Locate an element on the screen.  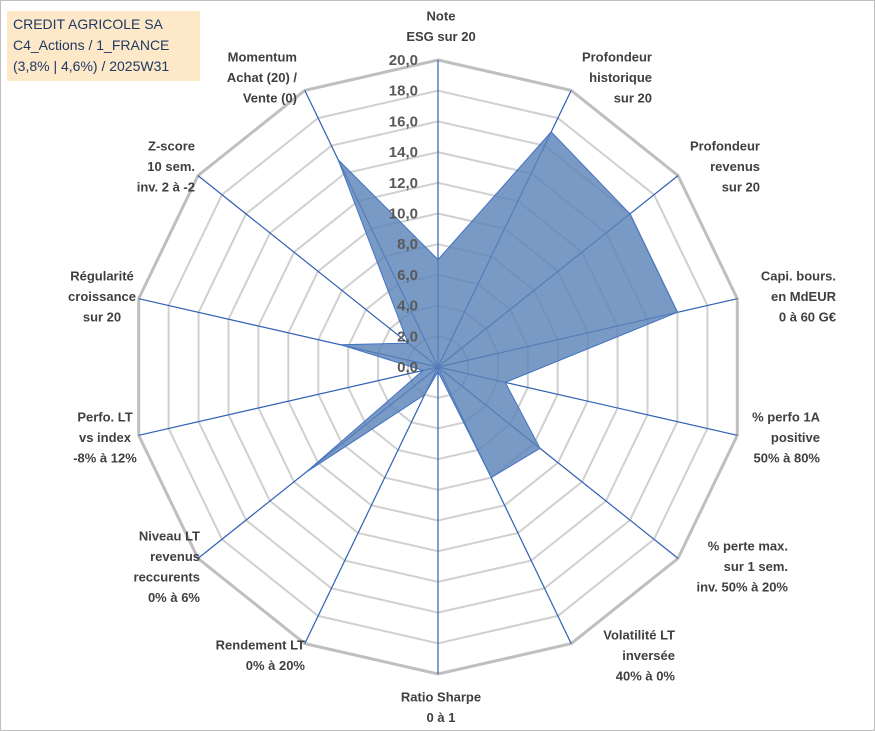
axis-label-line: 0 à 60 G€ is located at coordinates (807, 317).